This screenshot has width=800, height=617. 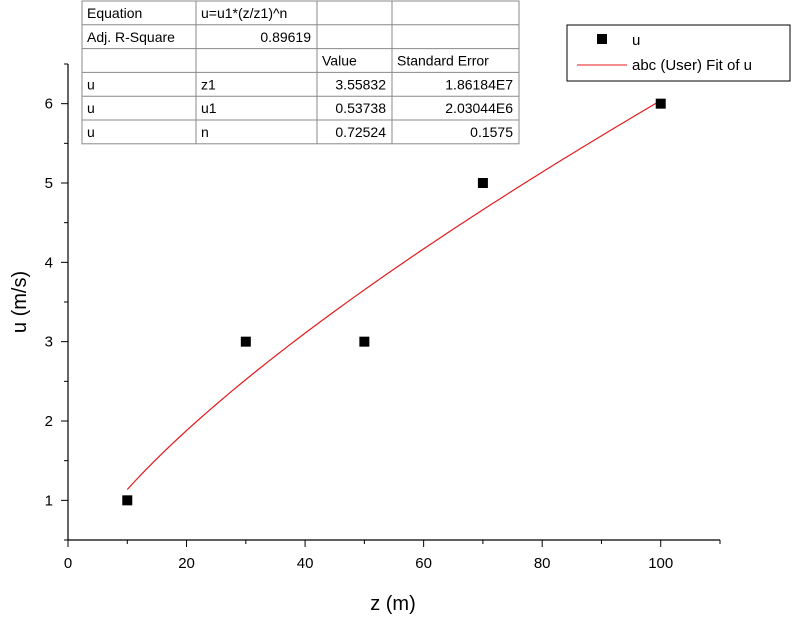 I want to click on stats-table-cell: Standard Error, so click(x=443, y=61).